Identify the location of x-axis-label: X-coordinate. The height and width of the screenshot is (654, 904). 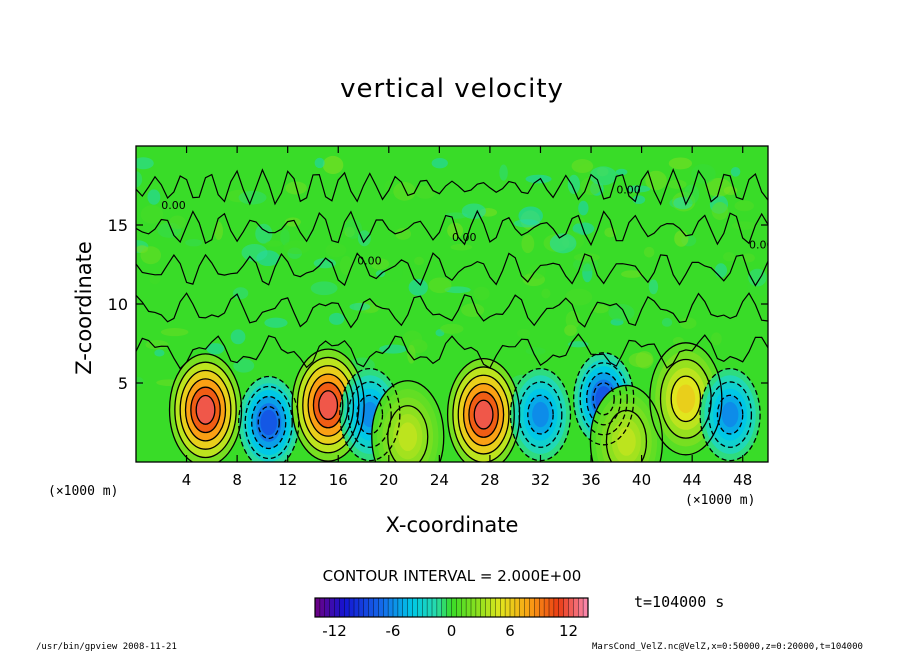
(452, 525).